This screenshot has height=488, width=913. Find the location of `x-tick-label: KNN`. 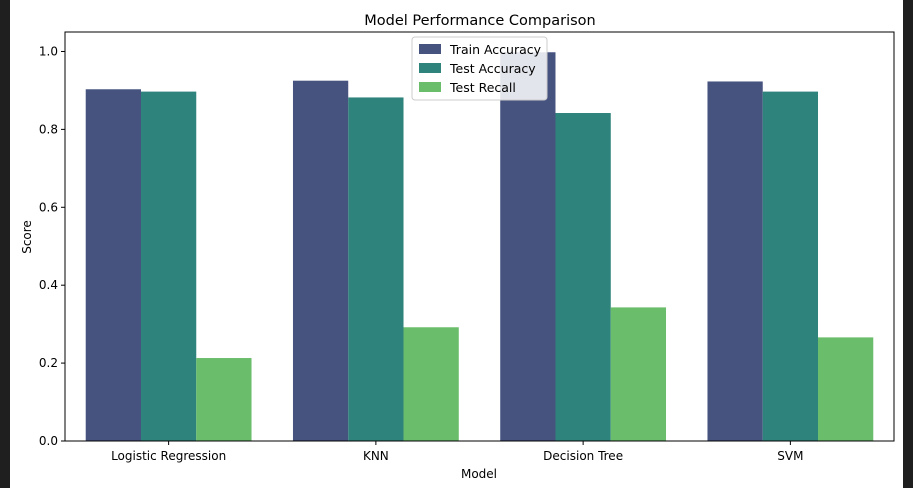

x-tick-label: KNN is located at coordinates (376, 456).